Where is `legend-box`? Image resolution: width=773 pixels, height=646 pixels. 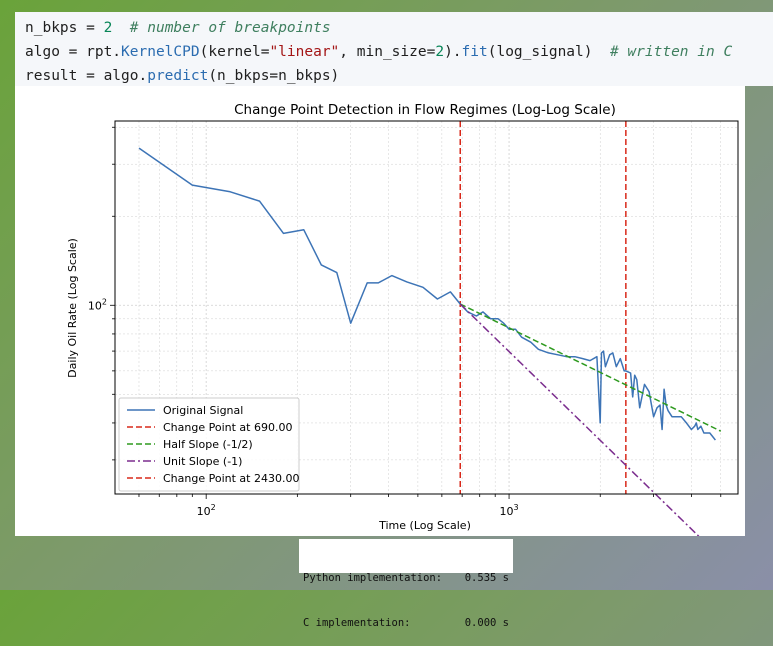 legend-box is located at coordinates (209, 444).